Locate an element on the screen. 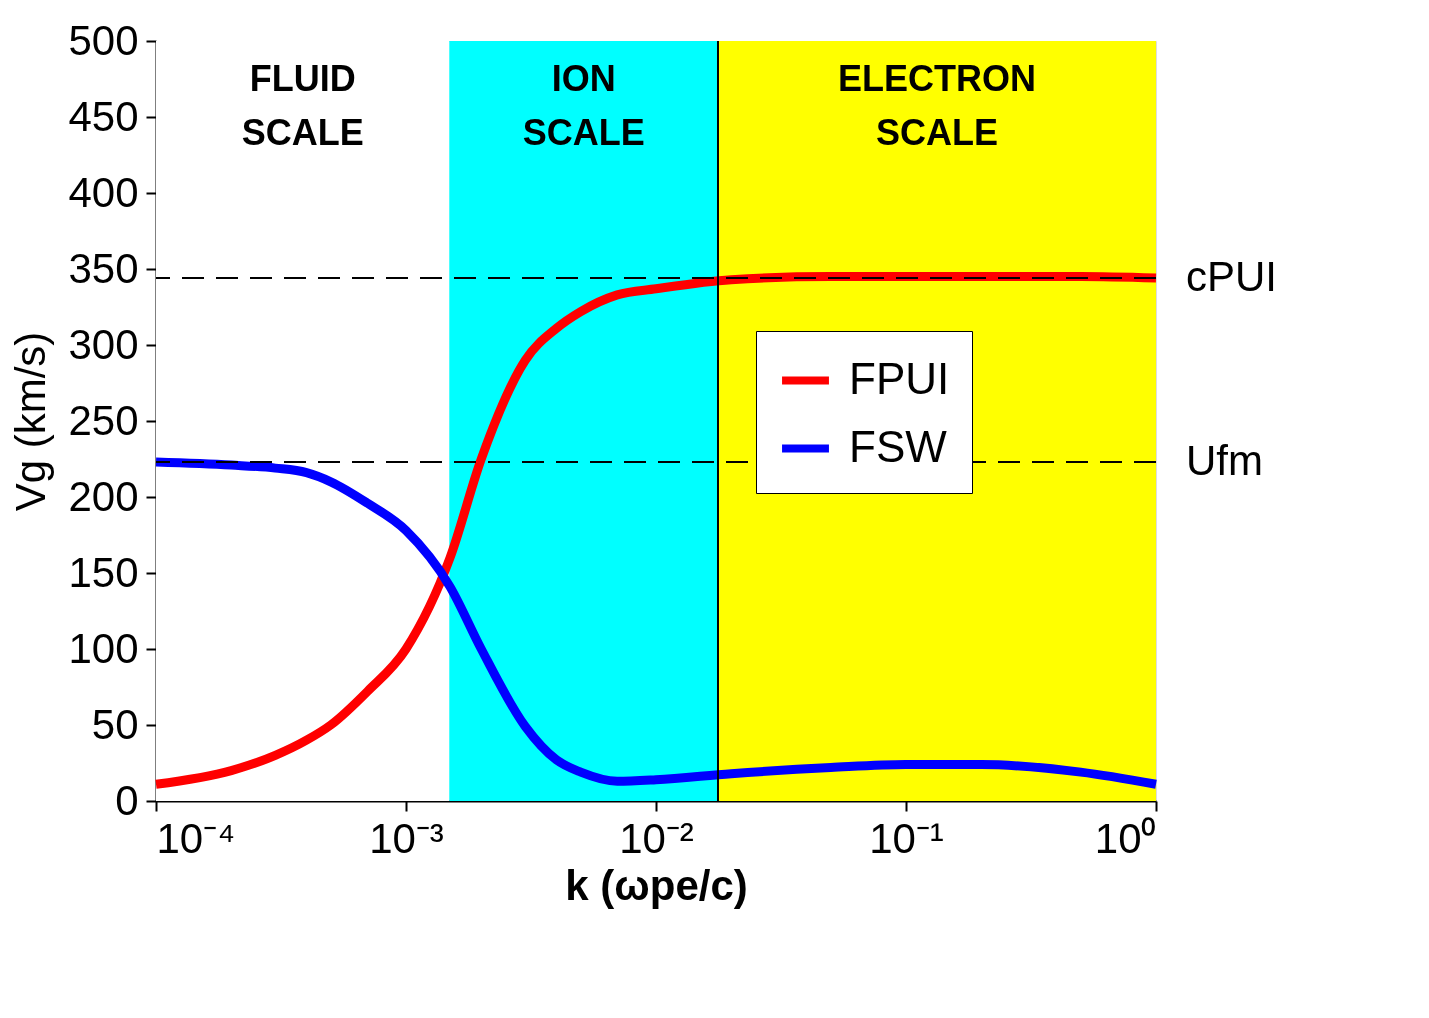  ref-line-label: Ufm is located at coordinates (1224, 461).